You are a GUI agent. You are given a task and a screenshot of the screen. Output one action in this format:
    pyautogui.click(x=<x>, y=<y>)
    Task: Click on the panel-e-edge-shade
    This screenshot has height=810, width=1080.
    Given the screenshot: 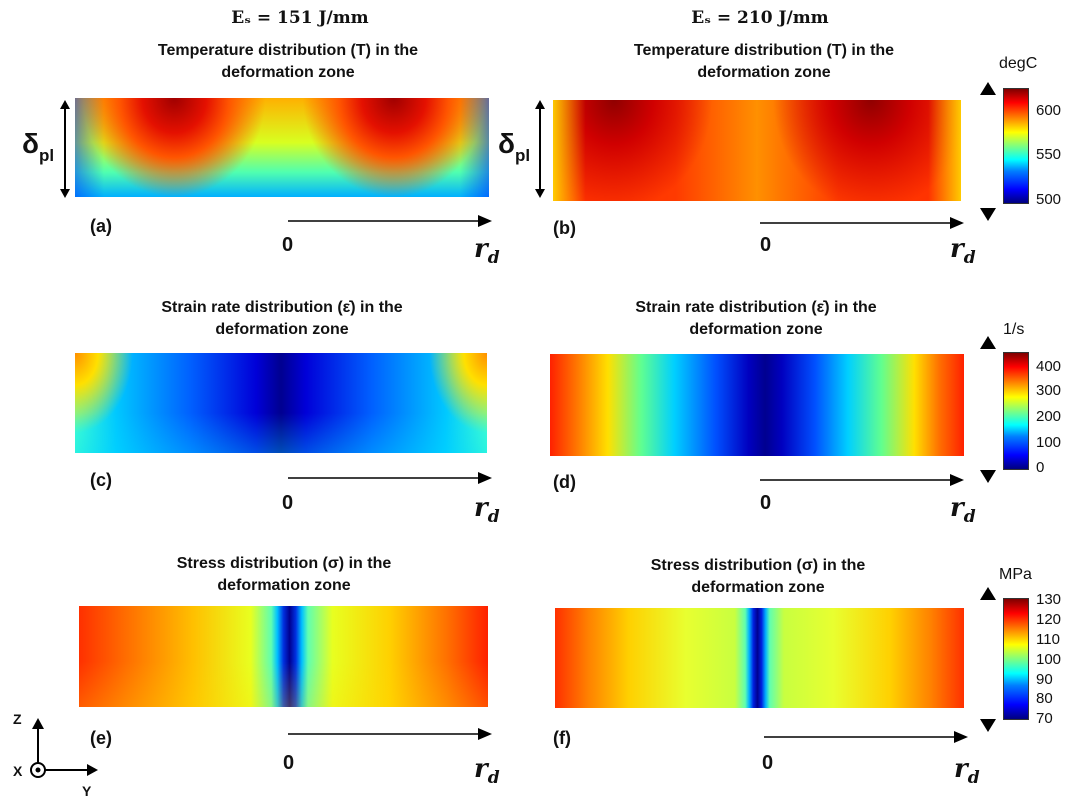 What is the action you would take?
    pyautogui.click(x=283, y=656)
    